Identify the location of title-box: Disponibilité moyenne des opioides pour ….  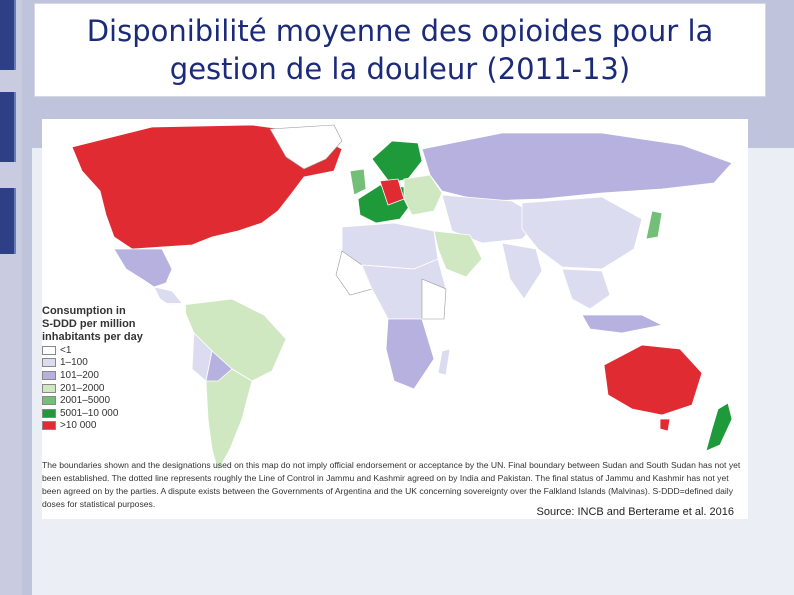
(400, 50).